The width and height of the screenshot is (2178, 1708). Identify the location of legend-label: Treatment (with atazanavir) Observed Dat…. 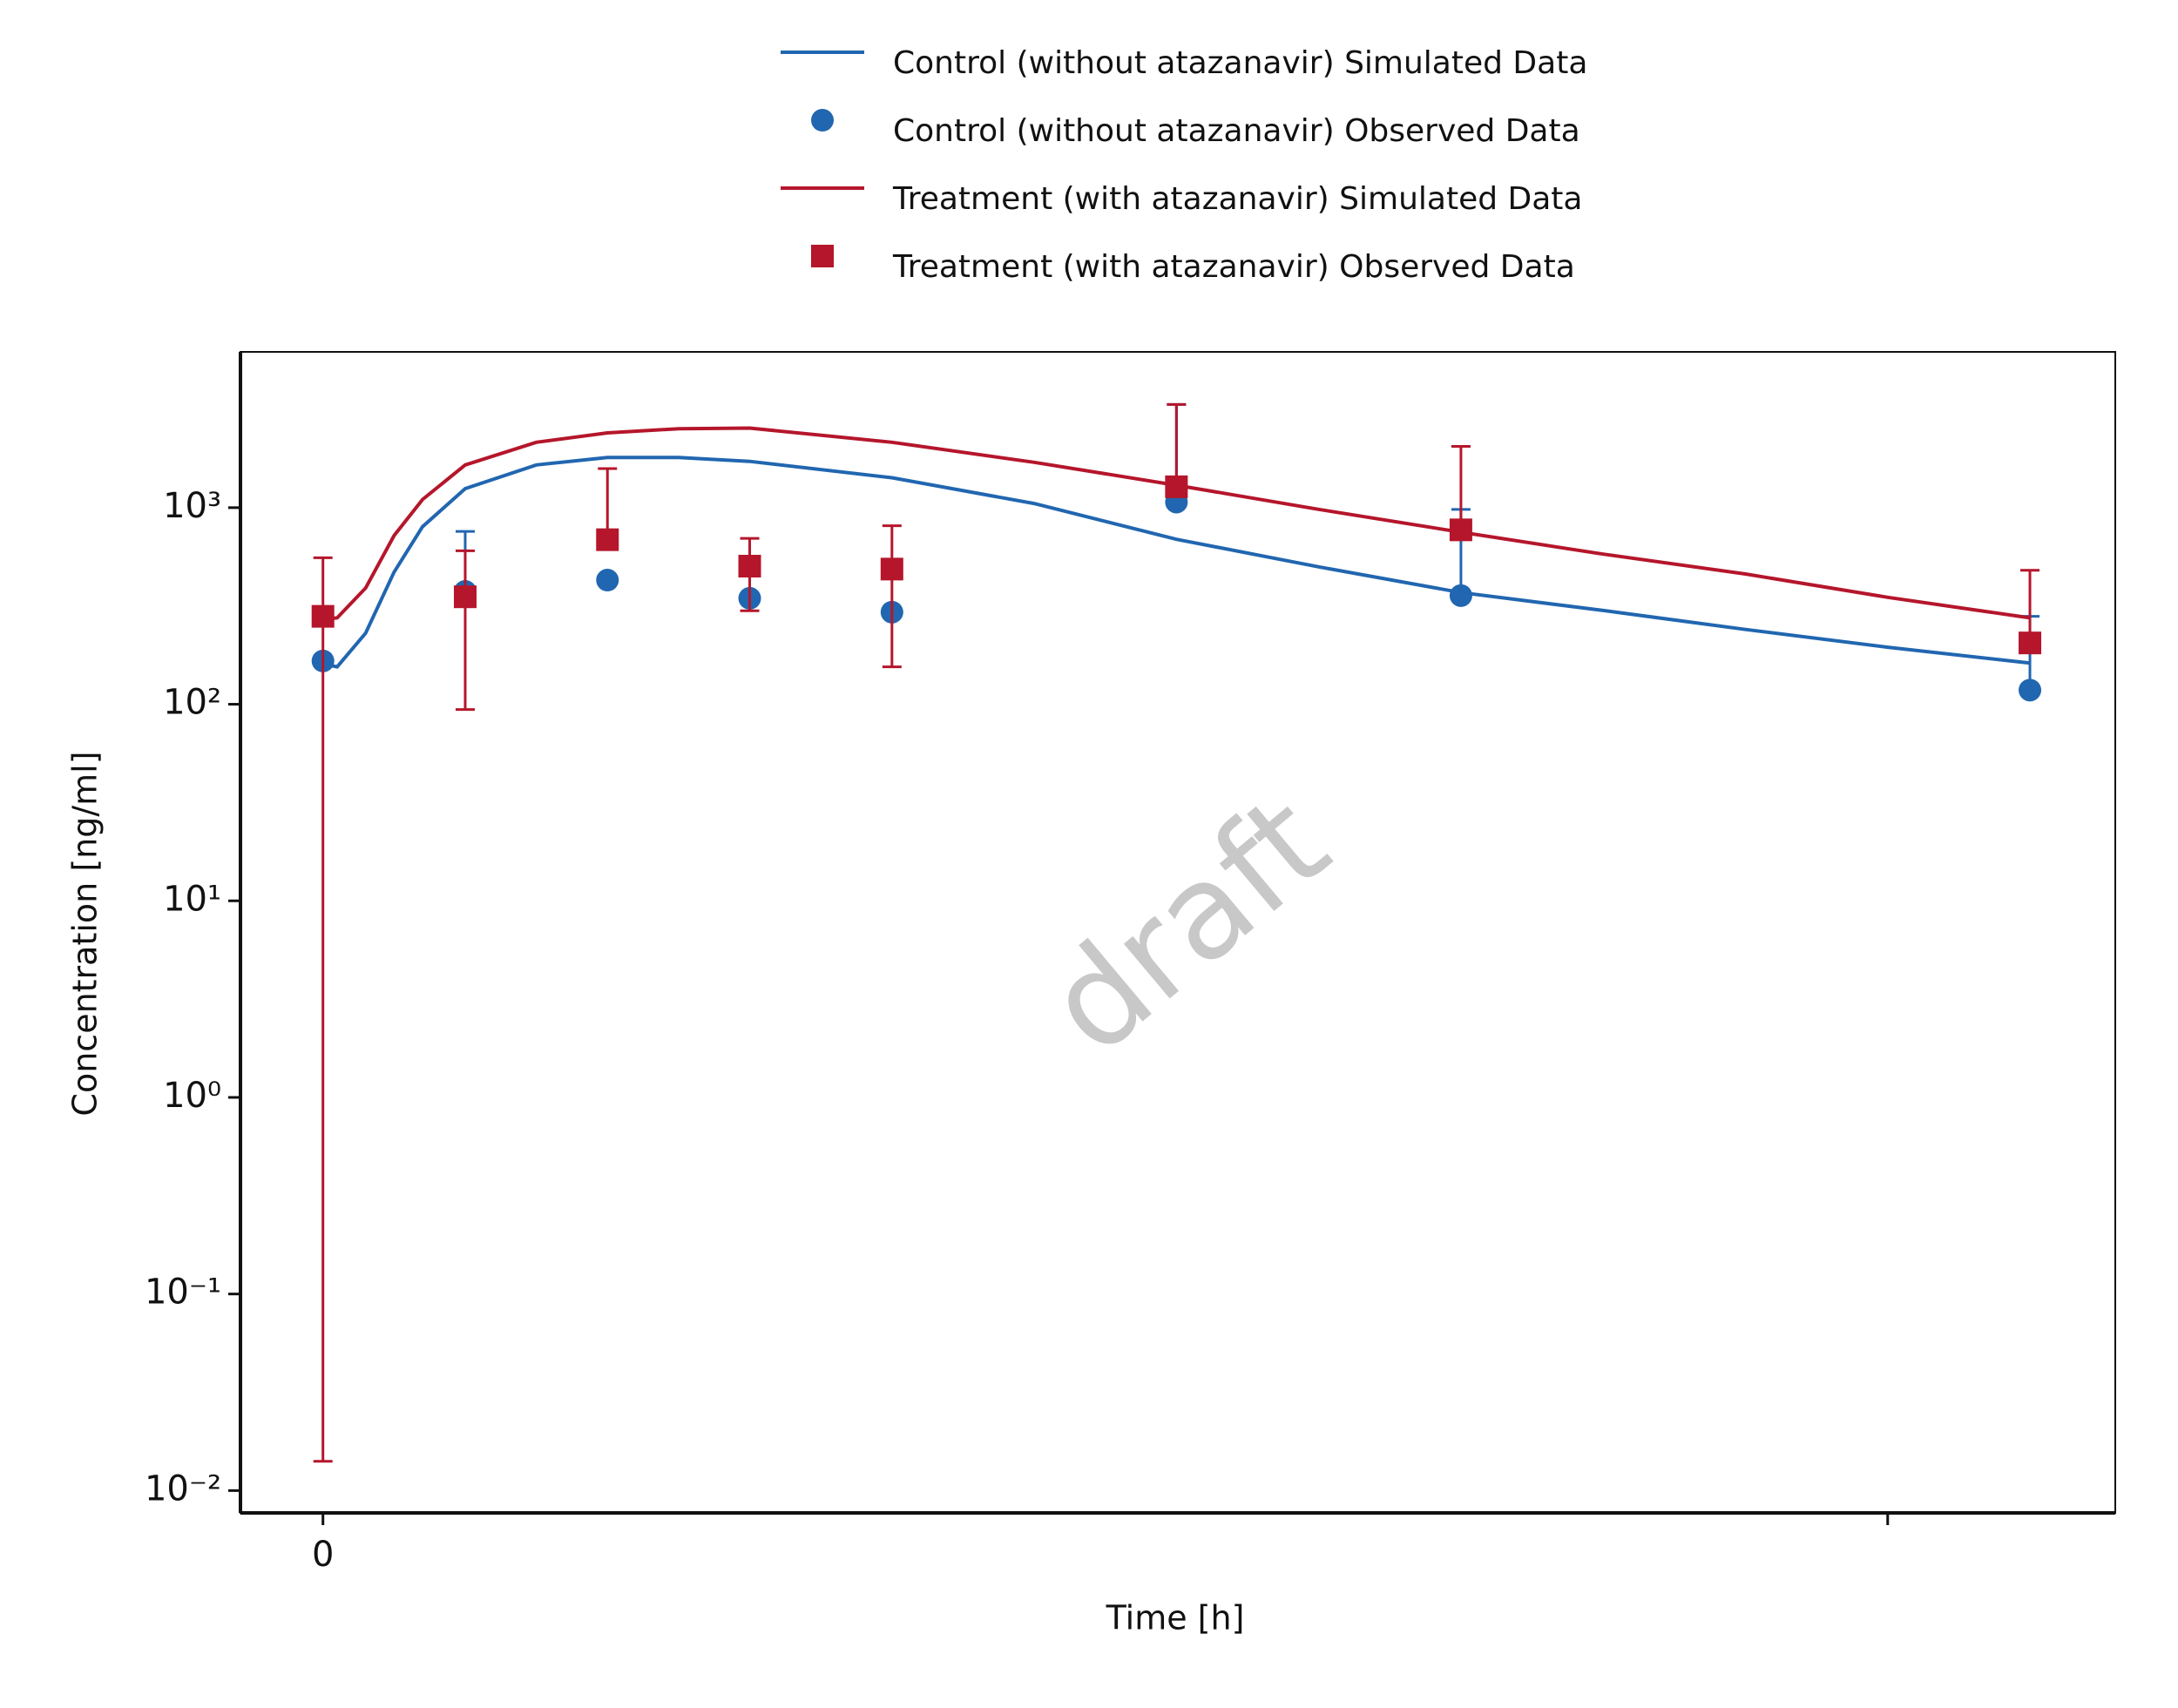
(1233, 267).